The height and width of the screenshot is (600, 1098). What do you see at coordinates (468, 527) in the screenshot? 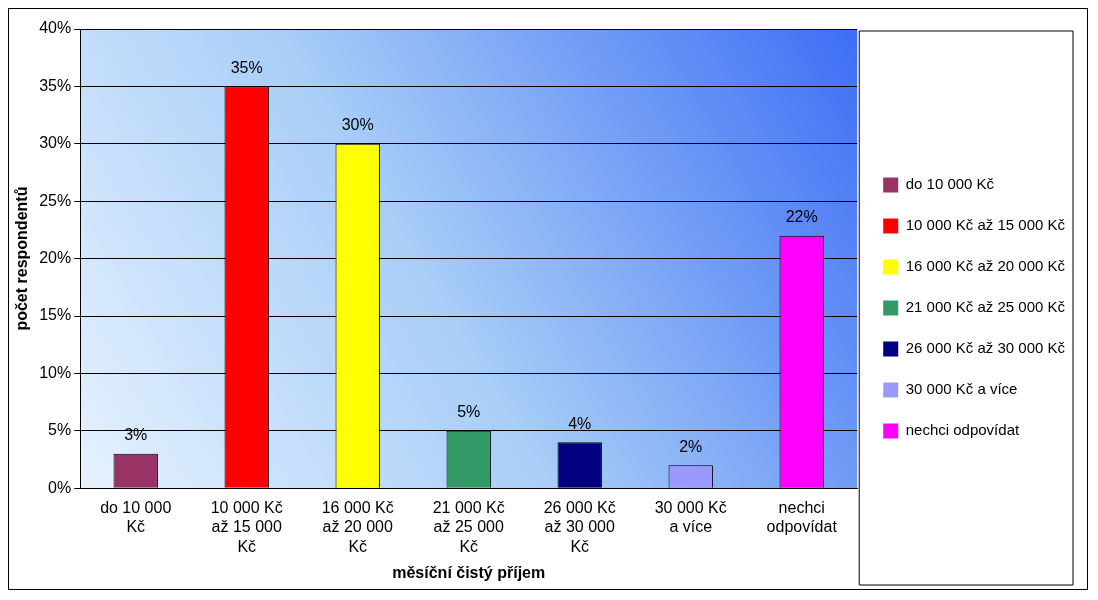
I see `x-tick-label: 21 000 Kč až 25 000 Kč` at bounding box center [468, 527].